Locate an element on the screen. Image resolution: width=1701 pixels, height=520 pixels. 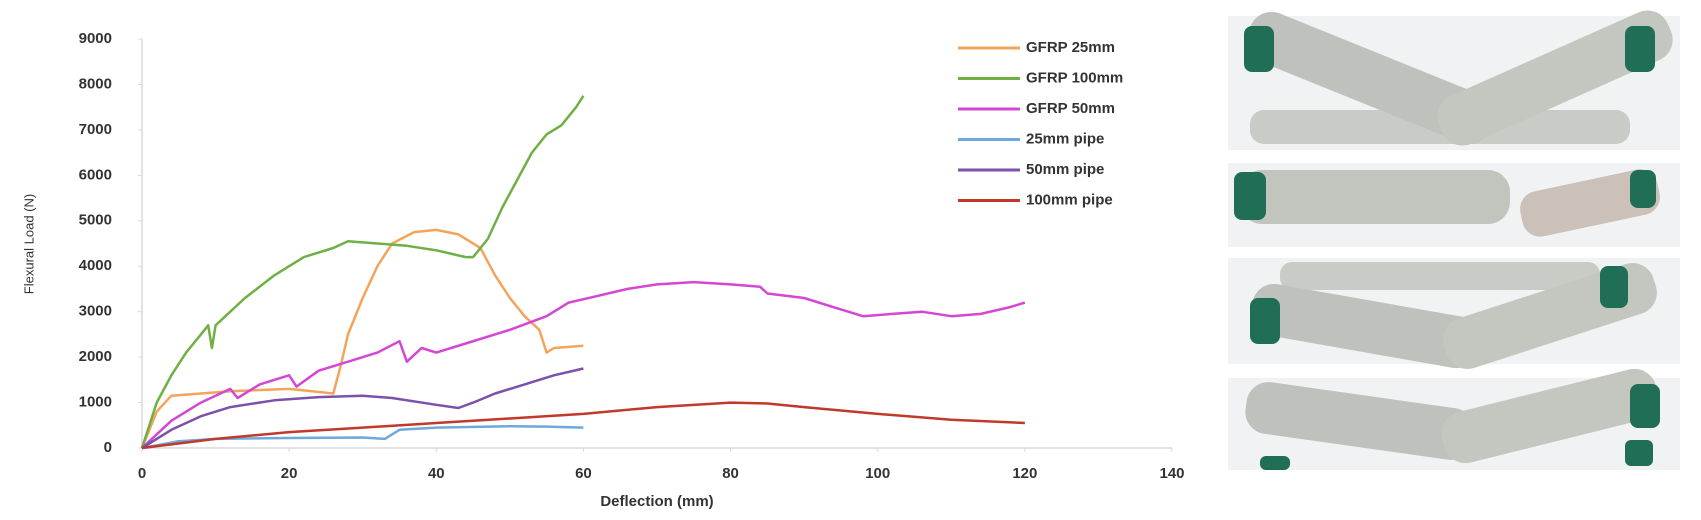
y-tick-label: 6000 is located at coordinates (95, 174).